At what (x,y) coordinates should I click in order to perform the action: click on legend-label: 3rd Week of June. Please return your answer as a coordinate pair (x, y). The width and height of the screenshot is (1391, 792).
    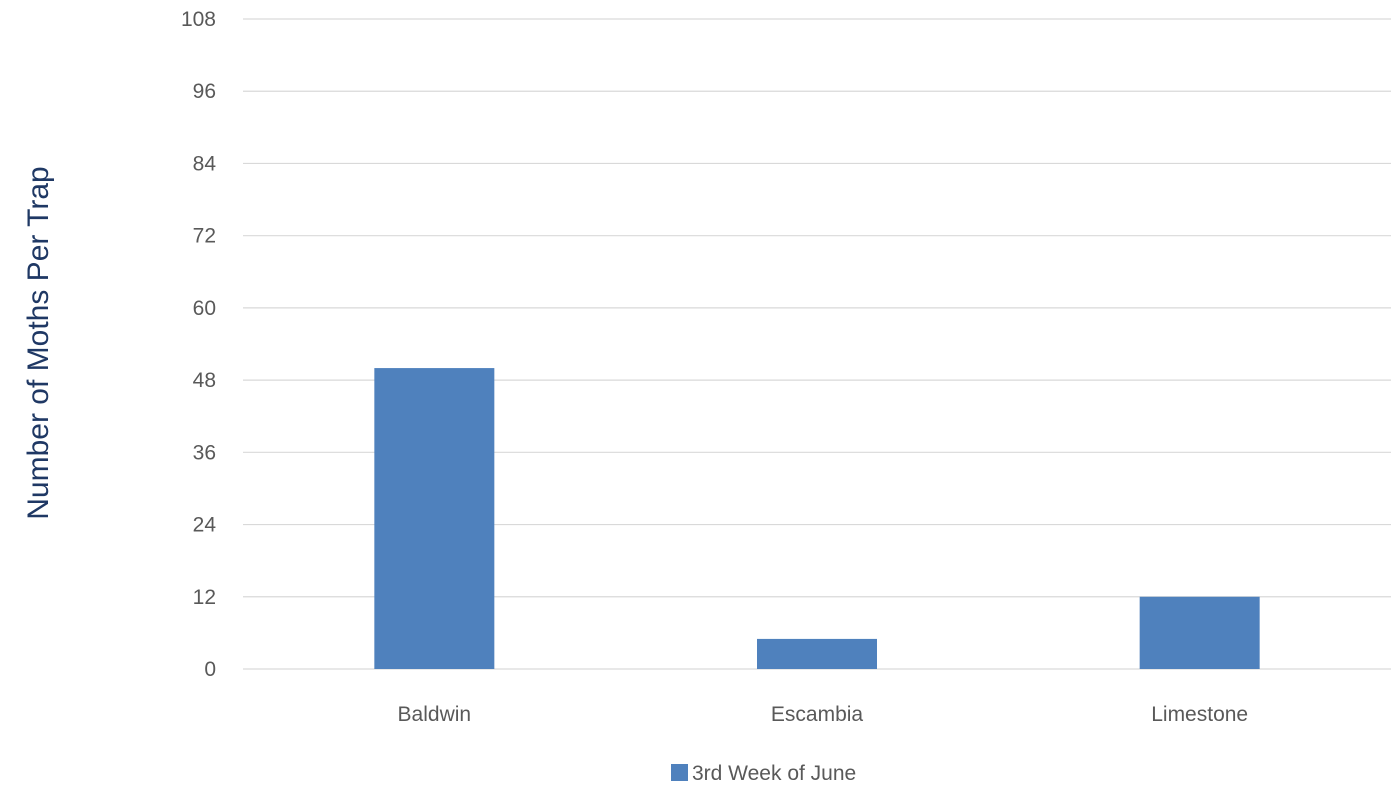
    Looking at the image, I should click on (774, 773).